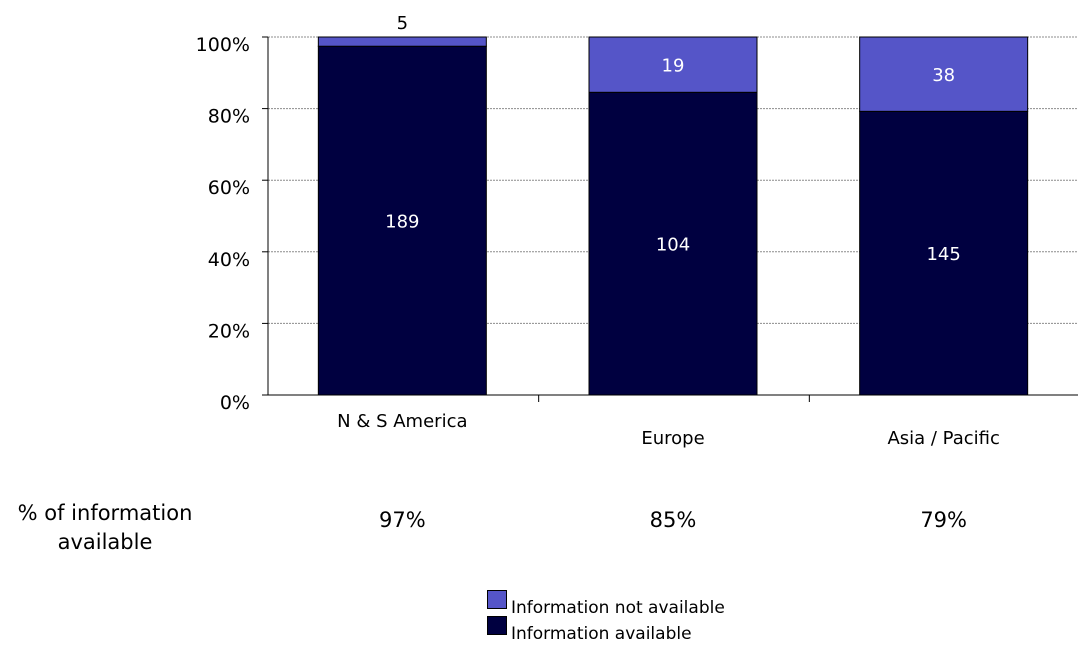  I want to click on data-label-available: 104, so click(673, 245).